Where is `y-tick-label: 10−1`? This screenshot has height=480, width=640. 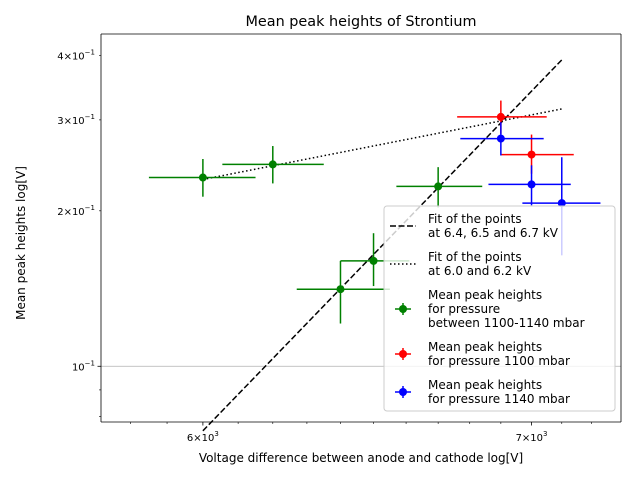 y-tick-label: 10−1 is located at coordinates (83, 366).